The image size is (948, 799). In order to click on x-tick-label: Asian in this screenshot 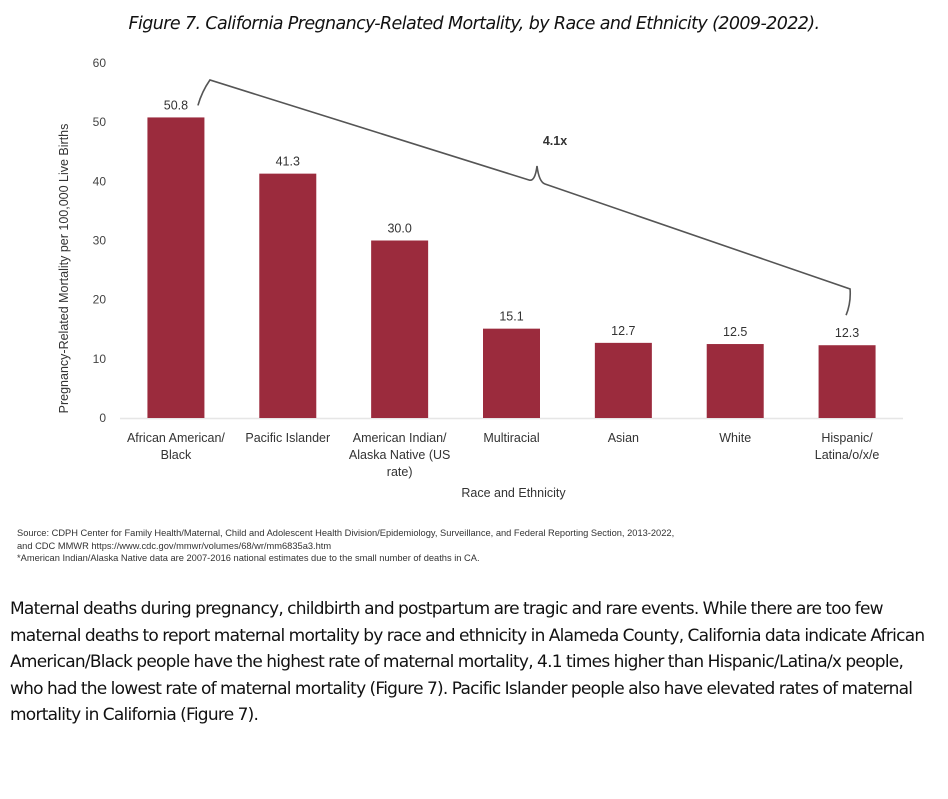, I will do `click(623, 438)`.